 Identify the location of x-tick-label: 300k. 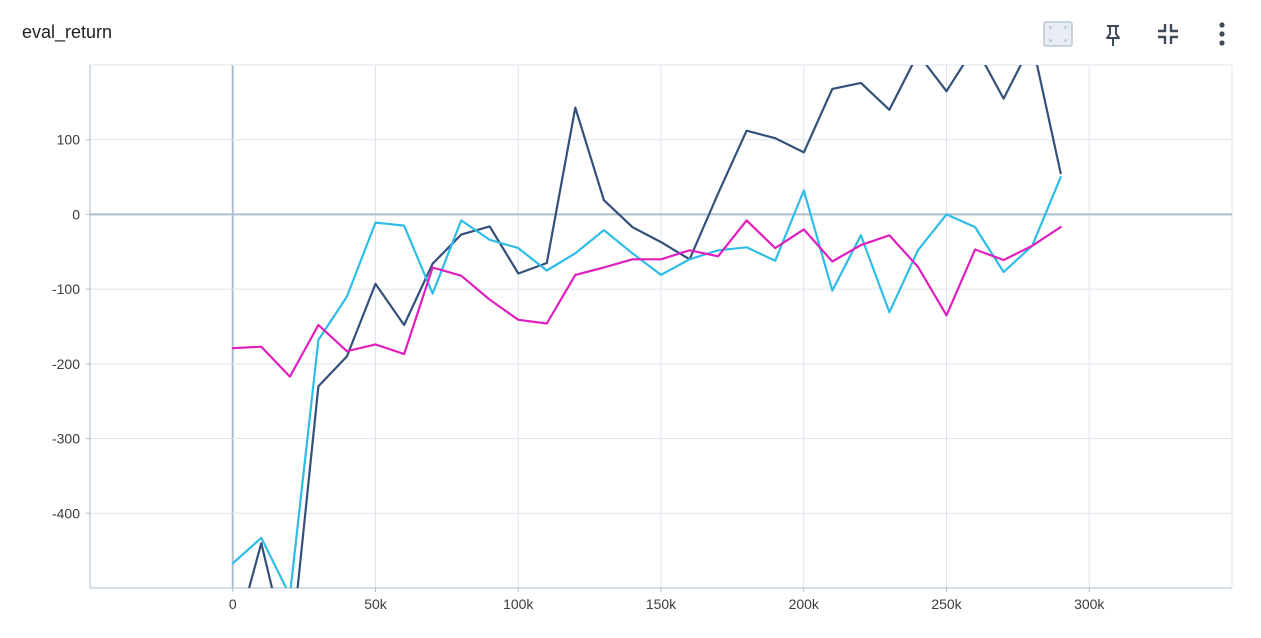
(1089, 604).